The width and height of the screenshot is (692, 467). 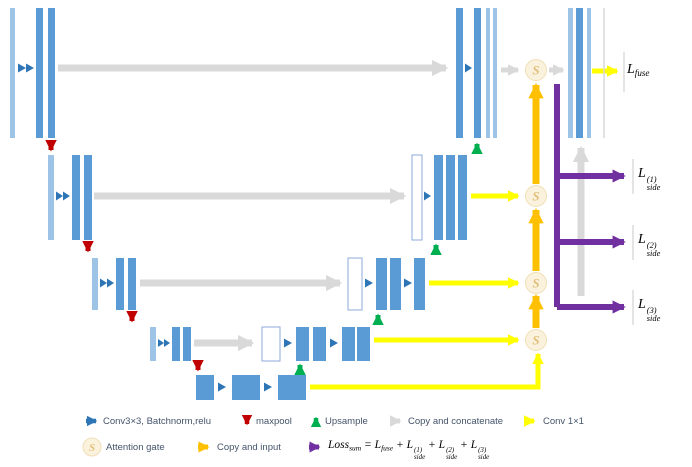 I want to click on l-side2-sup: (2), so click(x=651, y=245).